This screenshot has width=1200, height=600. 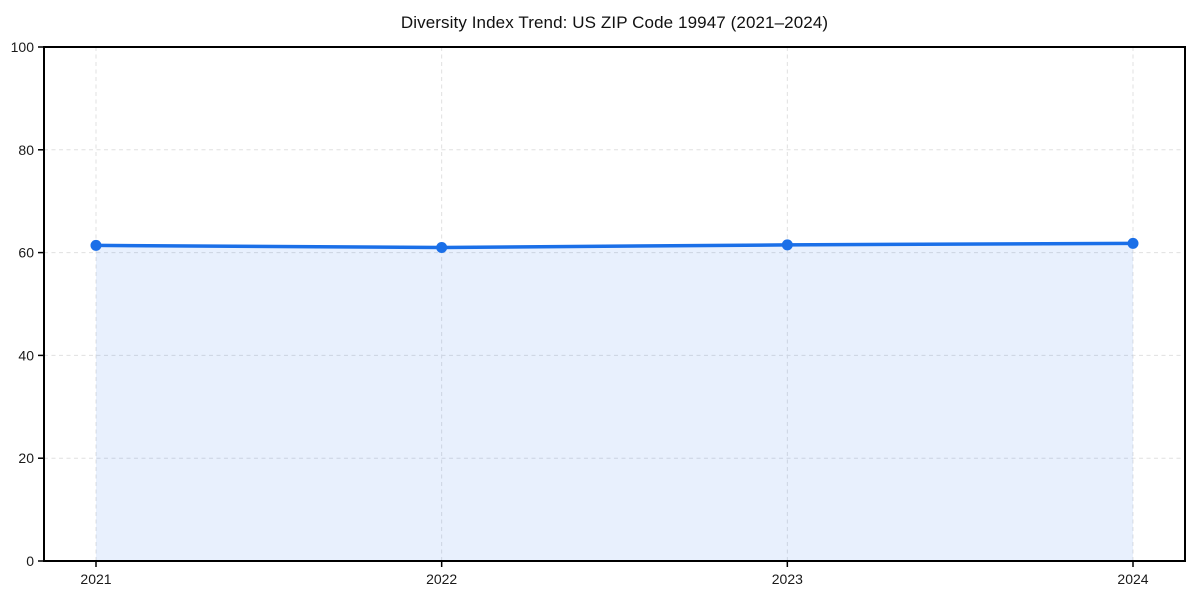 I want to click on trend-line, so click(x=614, y=245).